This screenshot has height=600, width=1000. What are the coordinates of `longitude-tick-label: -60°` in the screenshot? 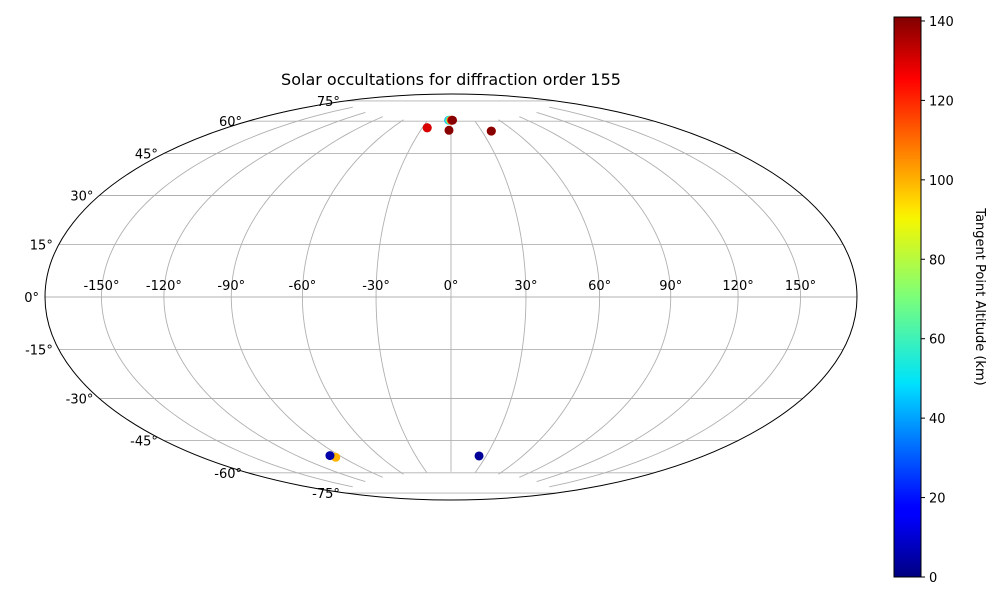 It's located at (303, 286).